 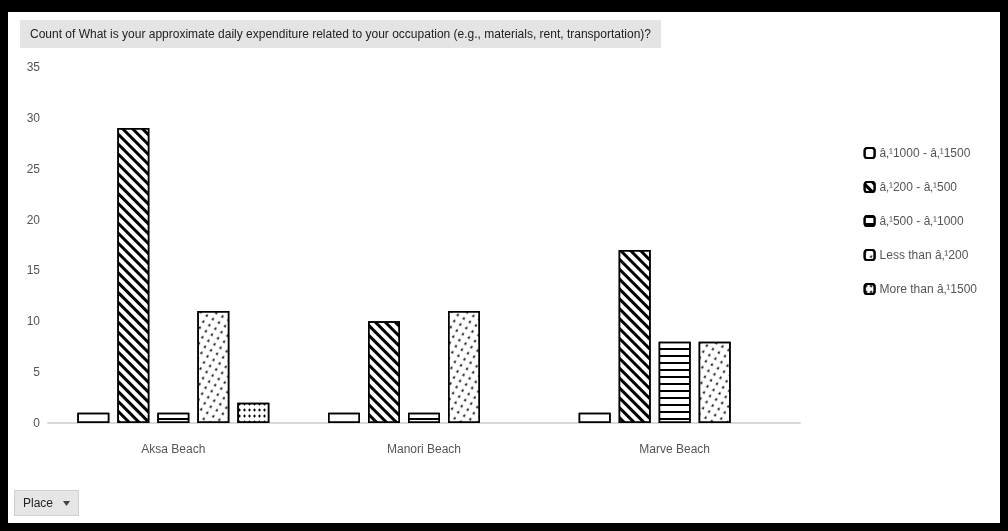 I want to click on y-tick-label: 10, so click(x=33, y=321).